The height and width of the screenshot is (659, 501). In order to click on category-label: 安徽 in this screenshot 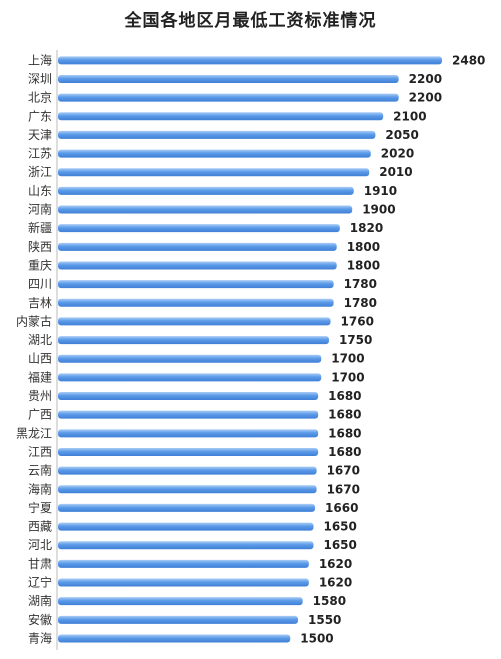, I will do `click(40, 619)`.